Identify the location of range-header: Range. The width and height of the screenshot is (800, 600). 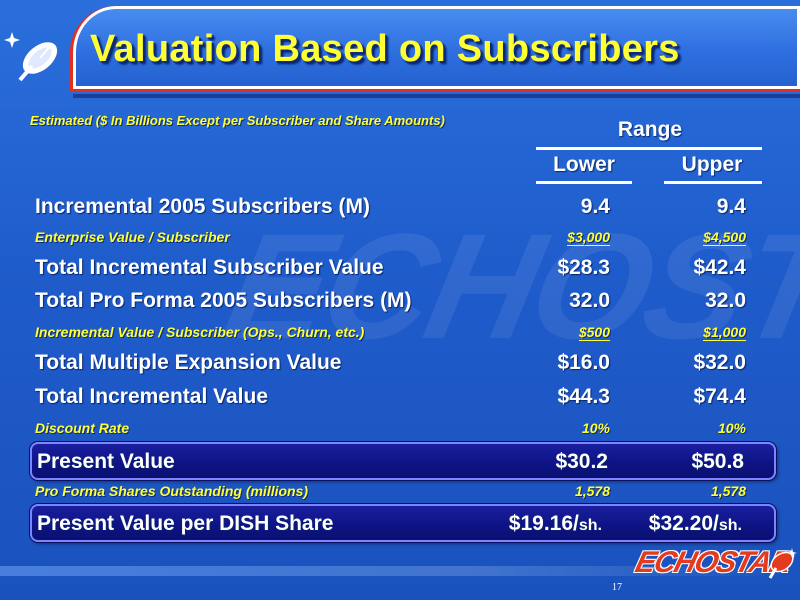
(650, 129).